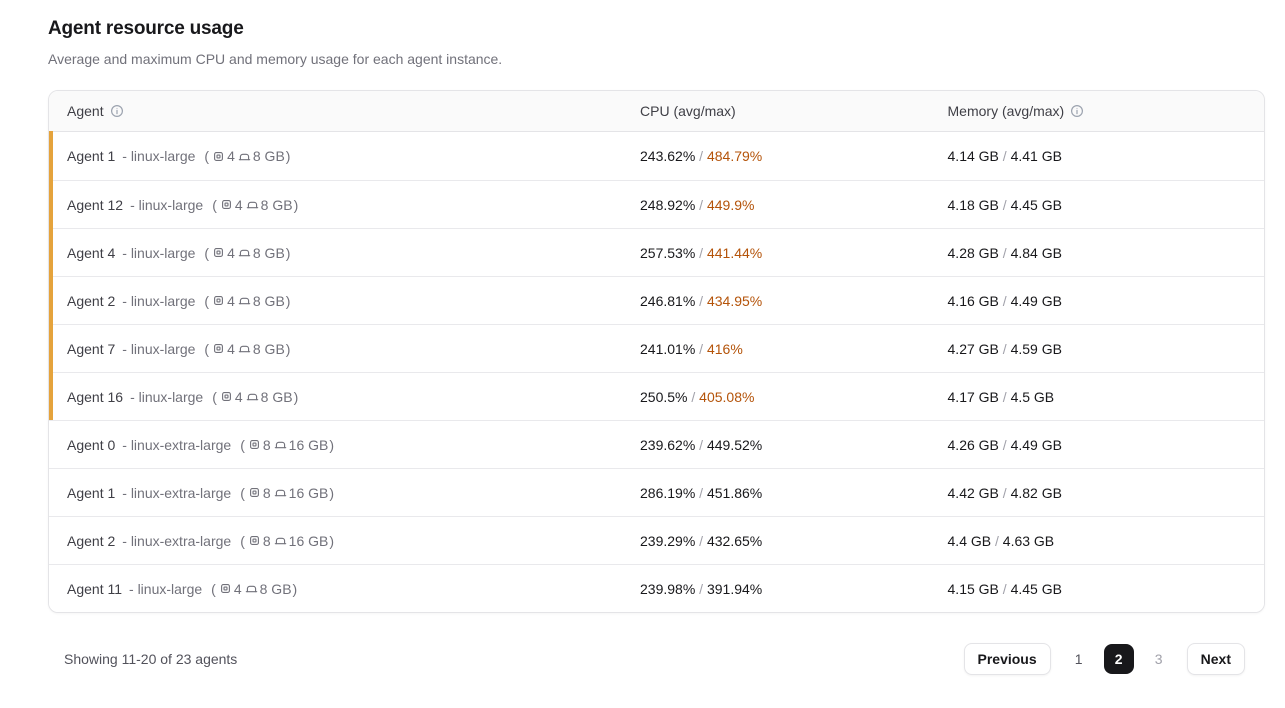  Describe the element at coordinates (668, 252) in the screenshot. I see `cpu-avg: 257.53%` at that location.